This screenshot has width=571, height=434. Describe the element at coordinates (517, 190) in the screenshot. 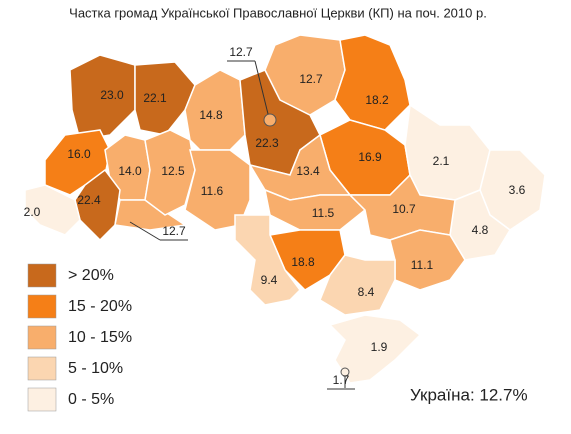

I see `value-label: 3.6` at that location.